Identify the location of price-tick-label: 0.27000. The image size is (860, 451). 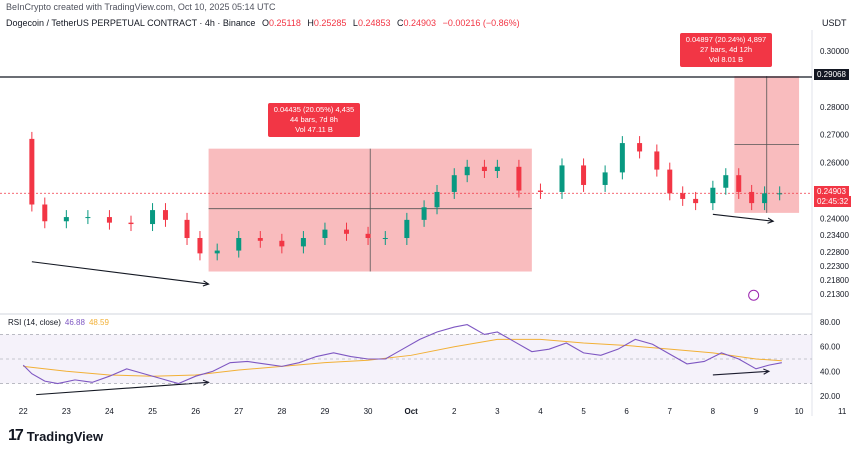
(834, 135).